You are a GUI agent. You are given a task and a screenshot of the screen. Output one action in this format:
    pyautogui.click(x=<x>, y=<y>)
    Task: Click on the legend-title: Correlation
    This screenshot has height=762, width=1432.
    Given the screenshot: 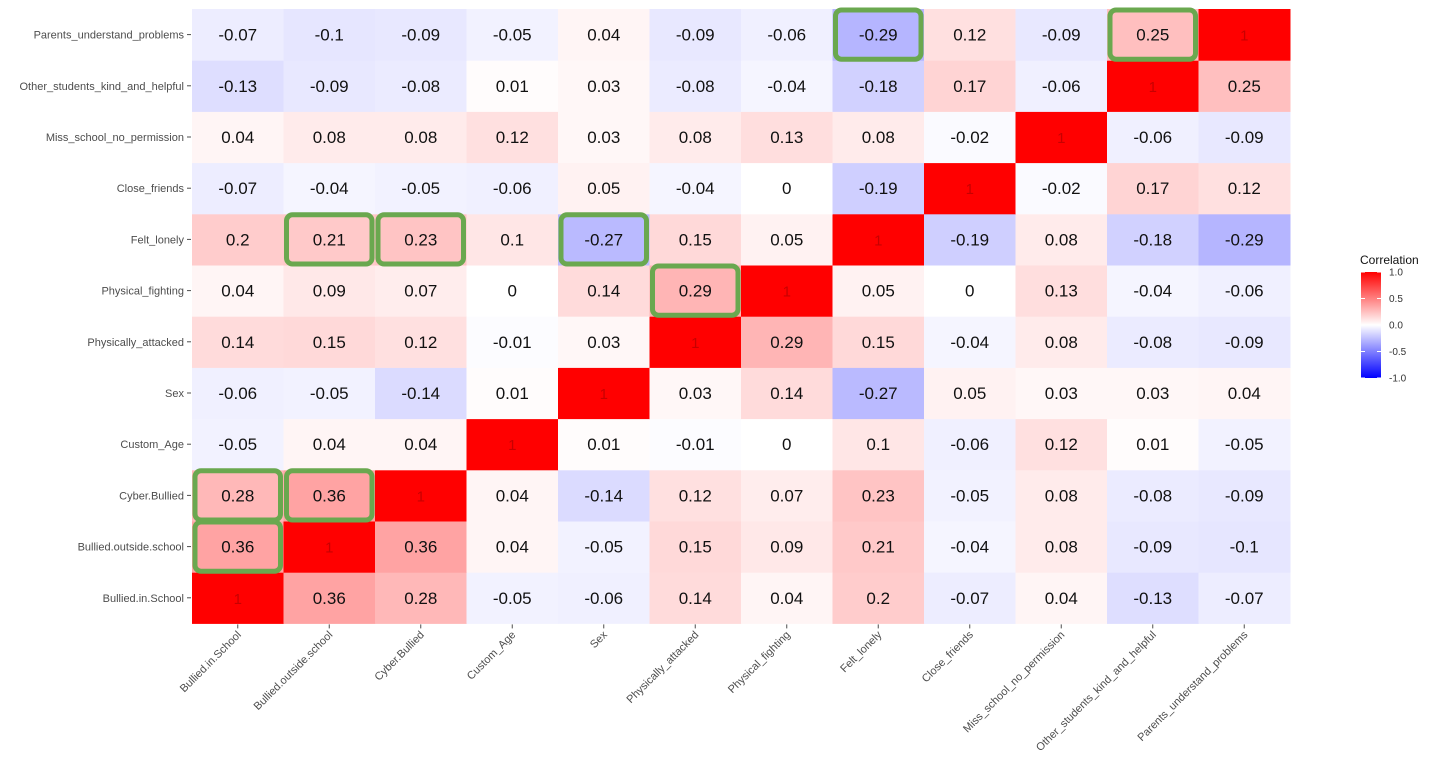 What is the action you would take?
    pyautogui.click(x=1389, y=260)
    